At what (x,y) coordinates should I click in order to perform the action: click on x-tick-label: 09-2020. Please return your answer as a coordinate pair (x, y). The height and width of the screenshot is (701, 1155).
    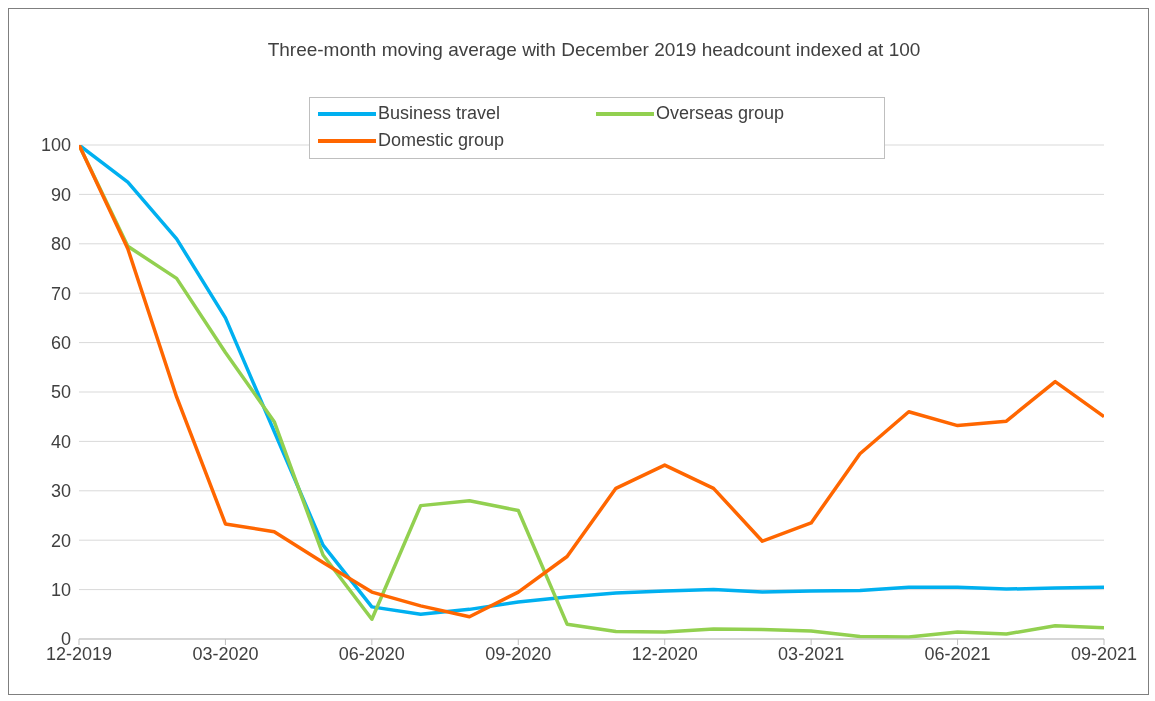
    Looking at the image, I should click on (518, 653).